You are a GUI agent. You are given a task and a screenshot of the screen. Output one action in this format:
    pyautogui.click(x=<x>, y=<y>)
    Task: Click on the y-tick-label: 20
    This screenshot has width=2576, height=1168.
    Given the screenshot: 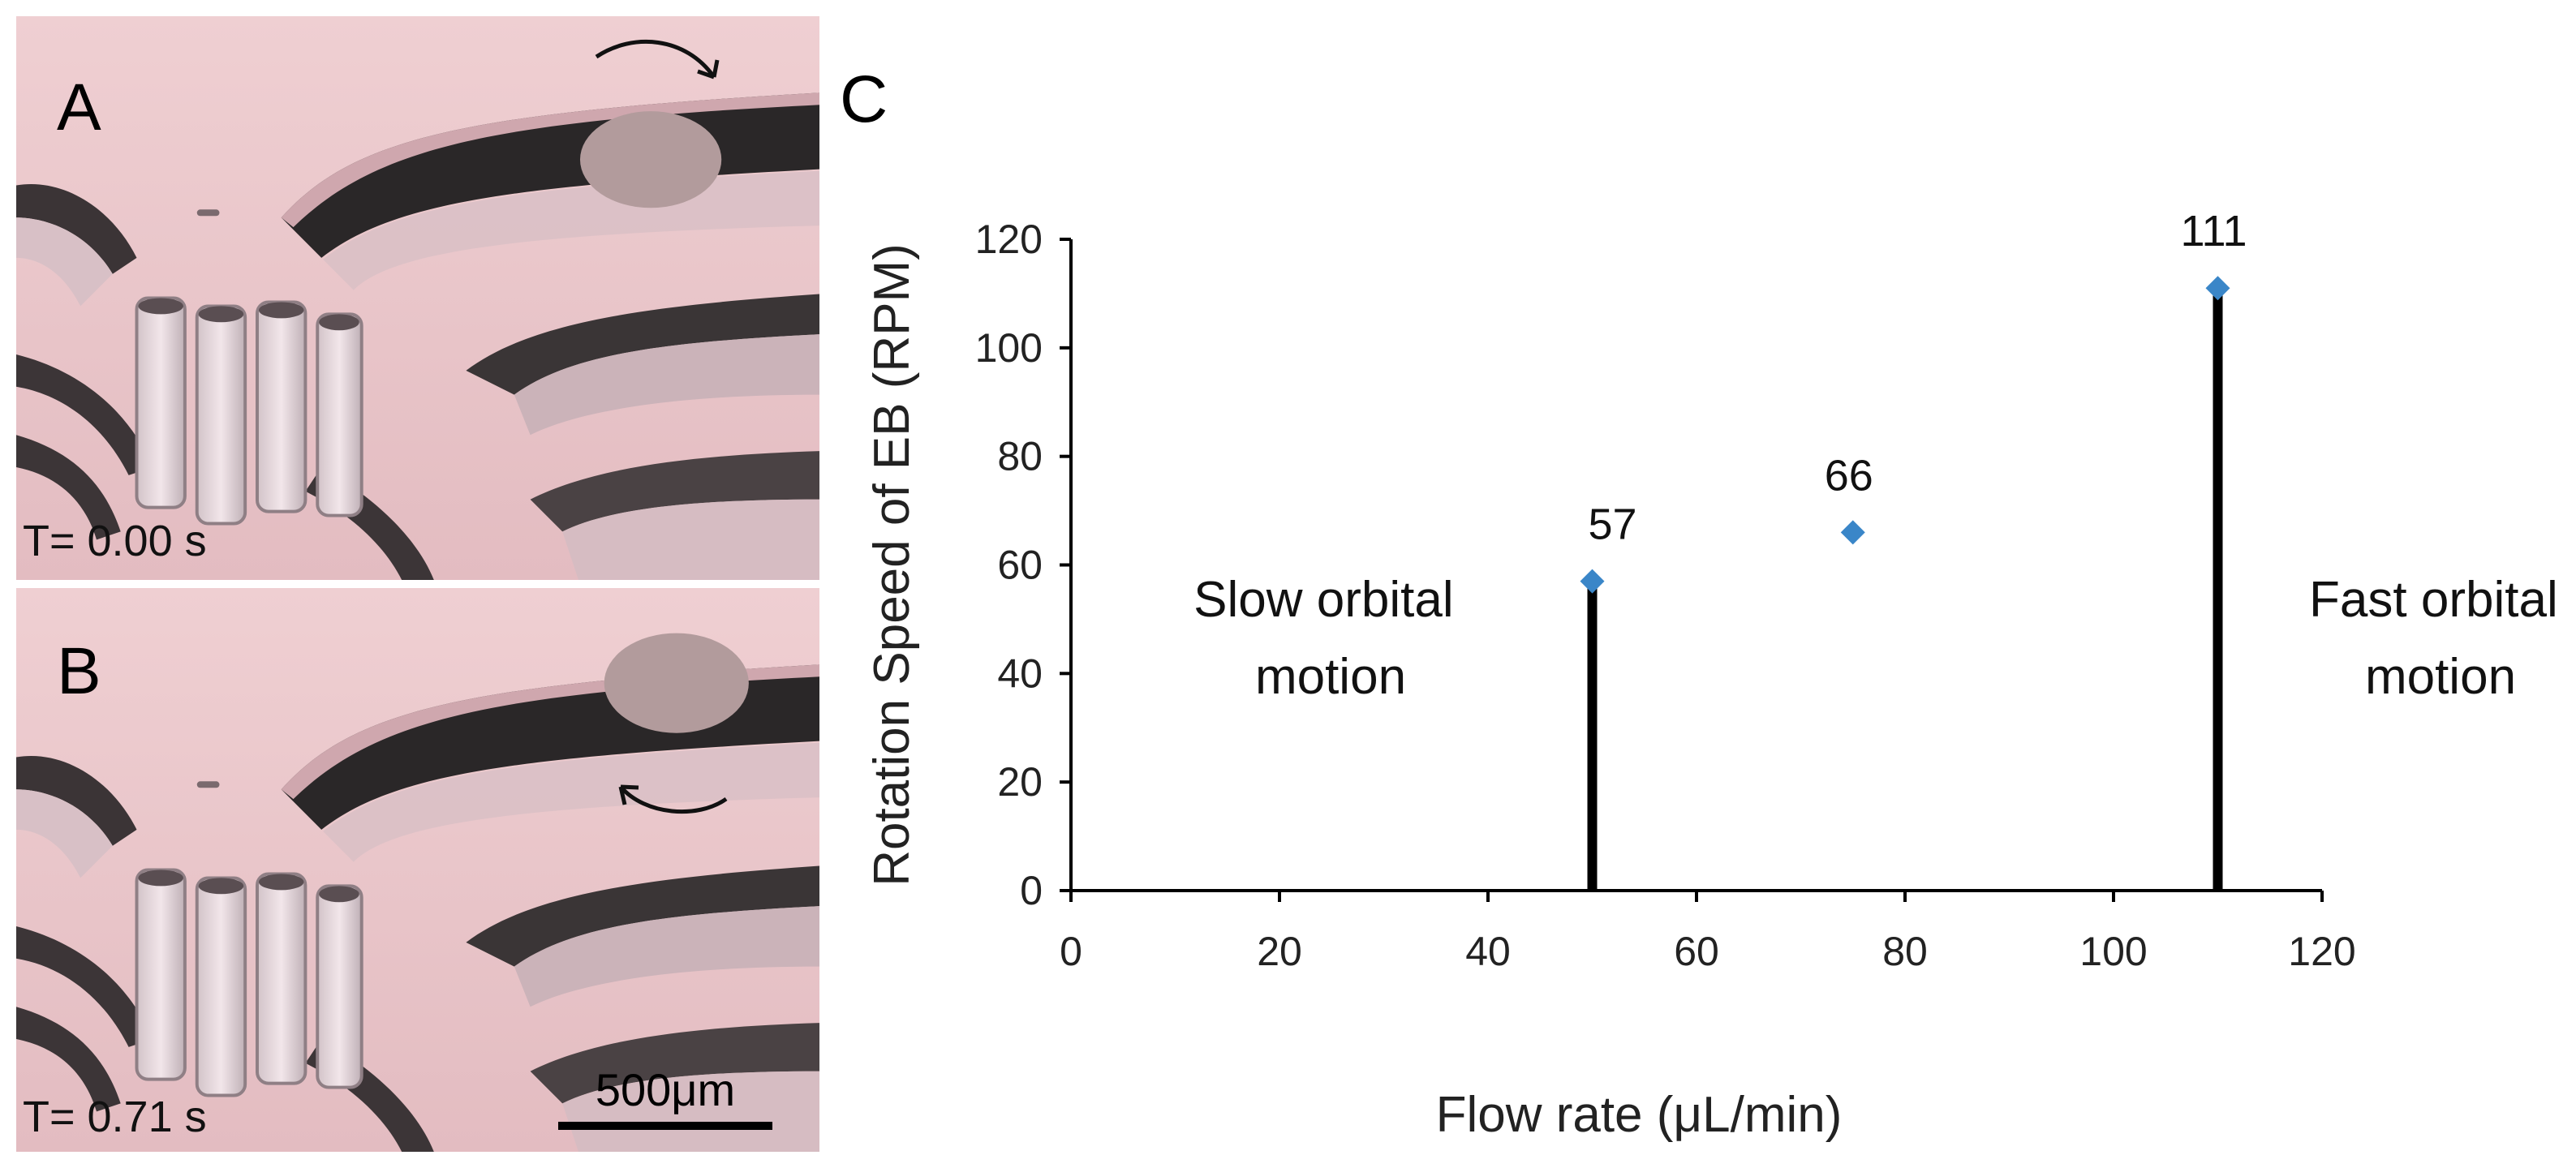 What is the action you would take?
    pyautogui.click(x=1020, y=782)
    